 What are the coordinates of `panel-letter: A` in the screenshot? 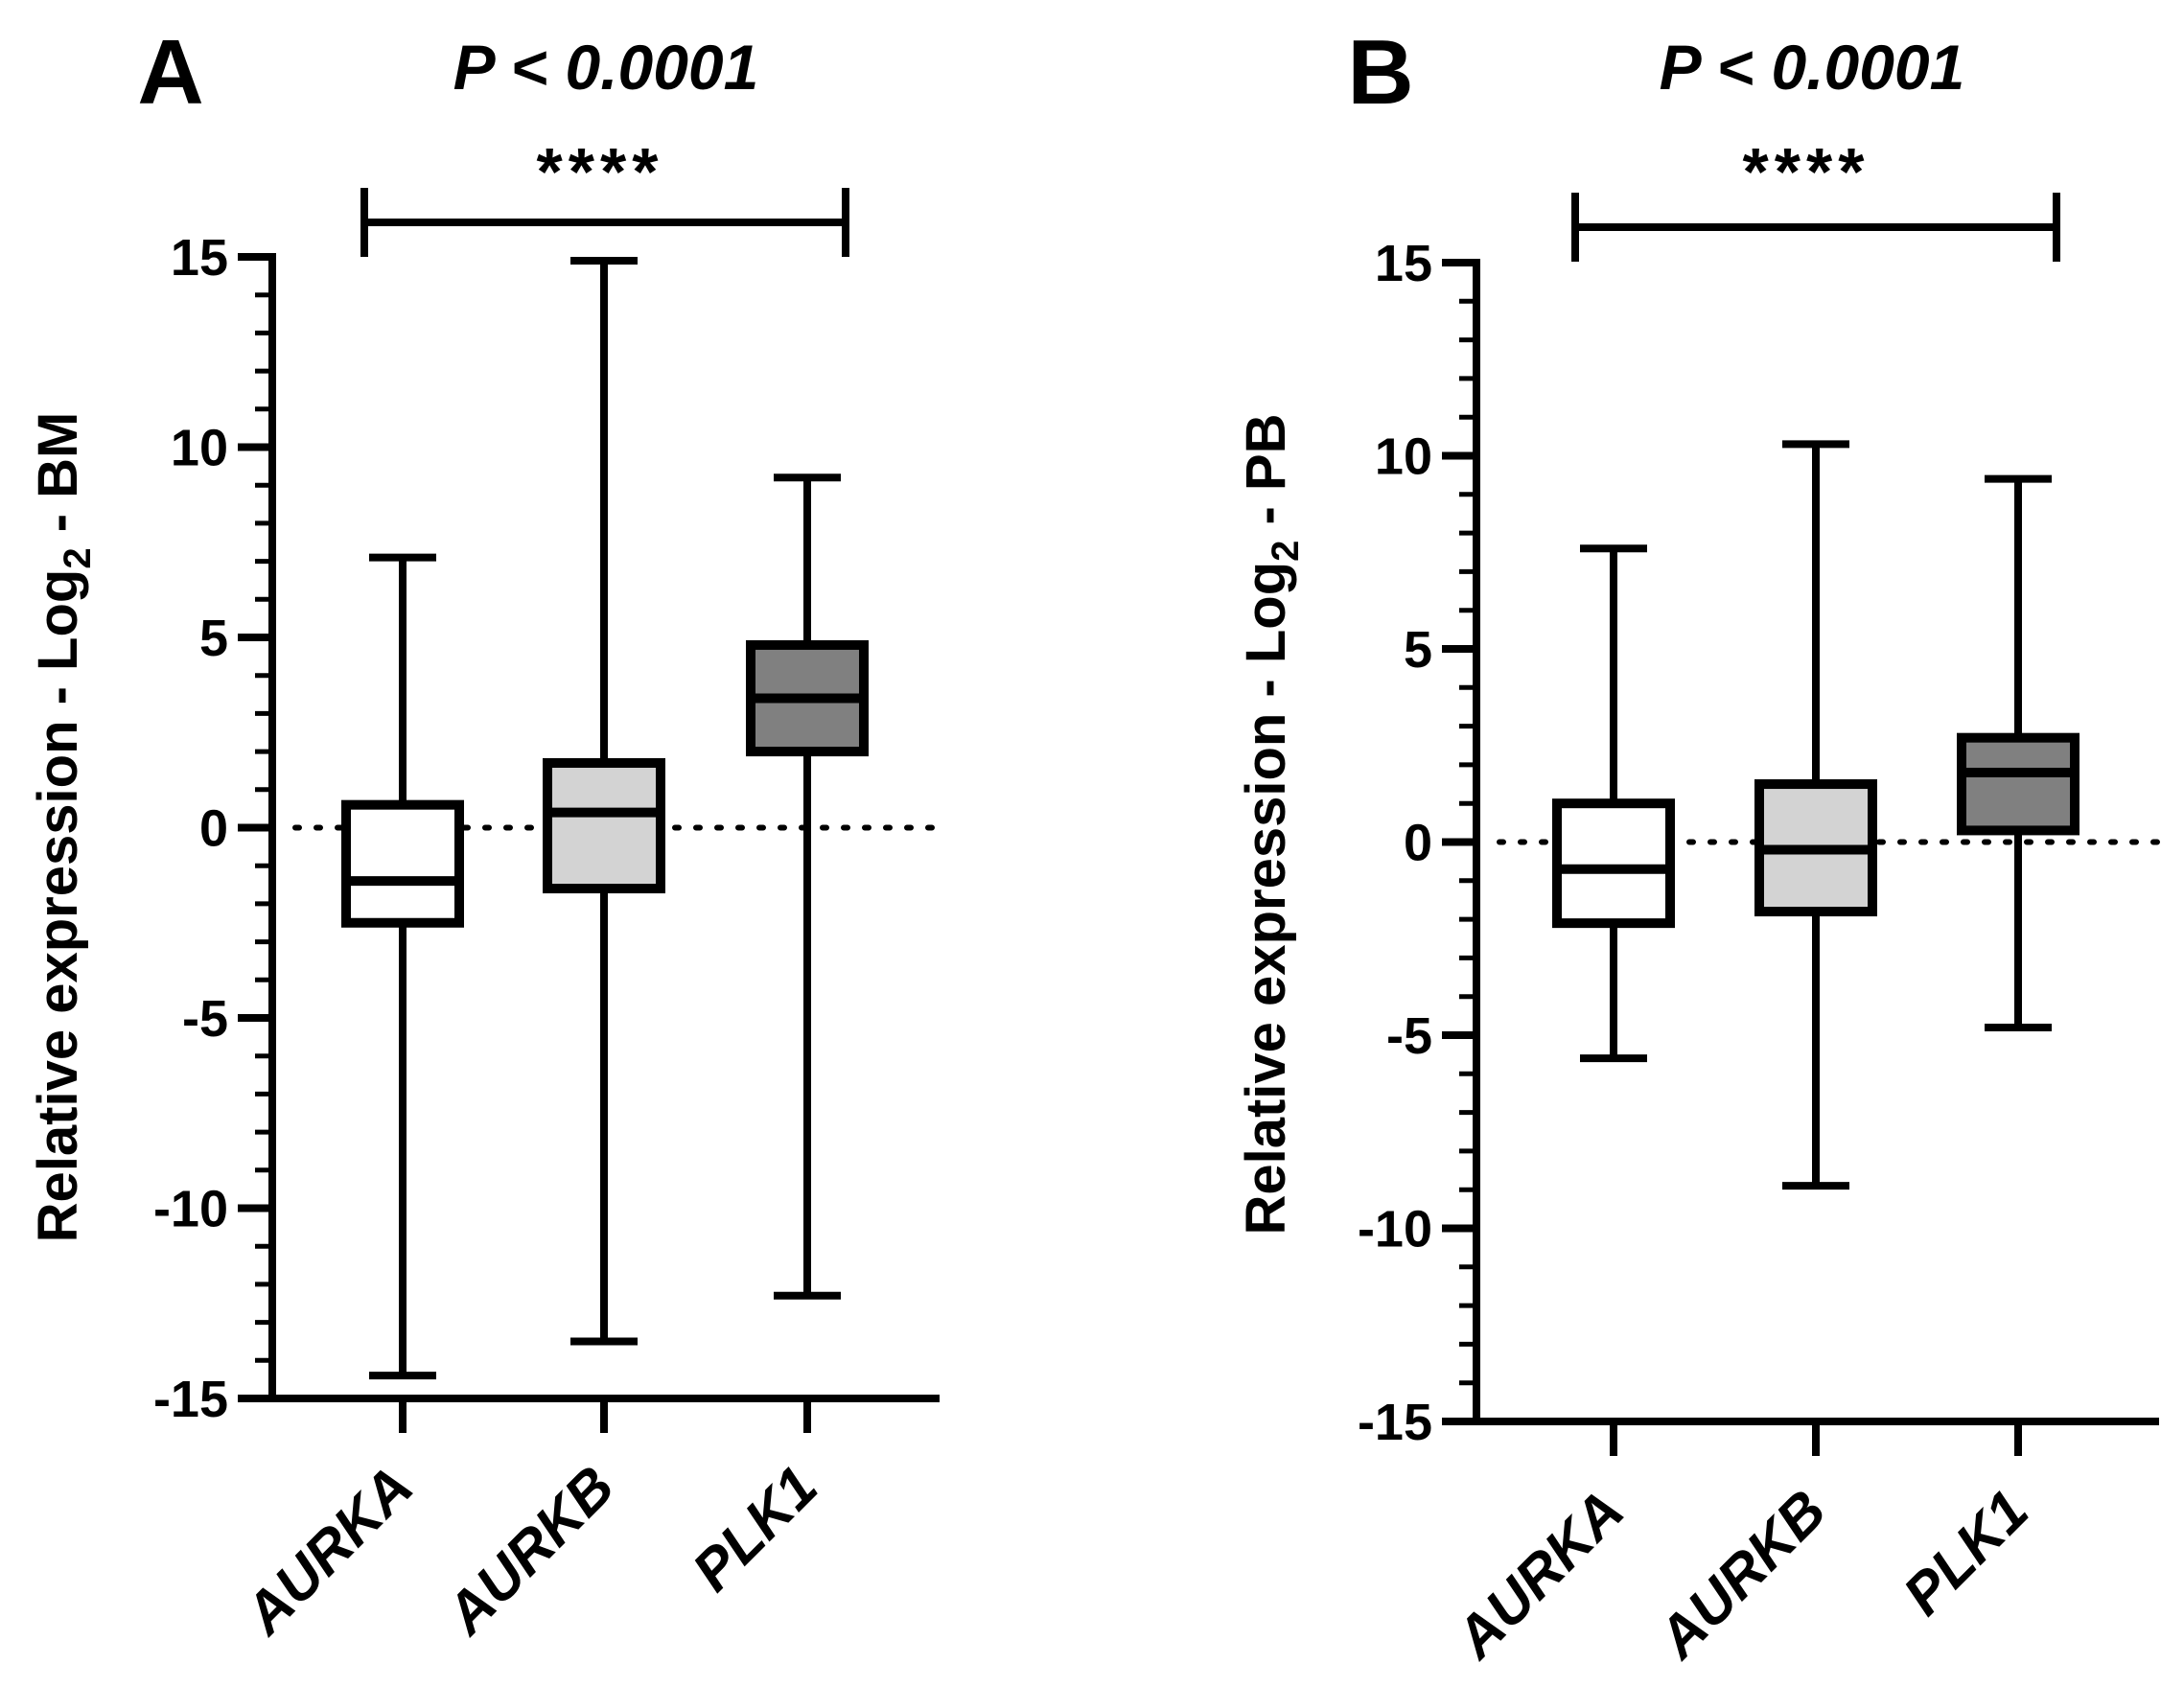 It's located at (170, 72).